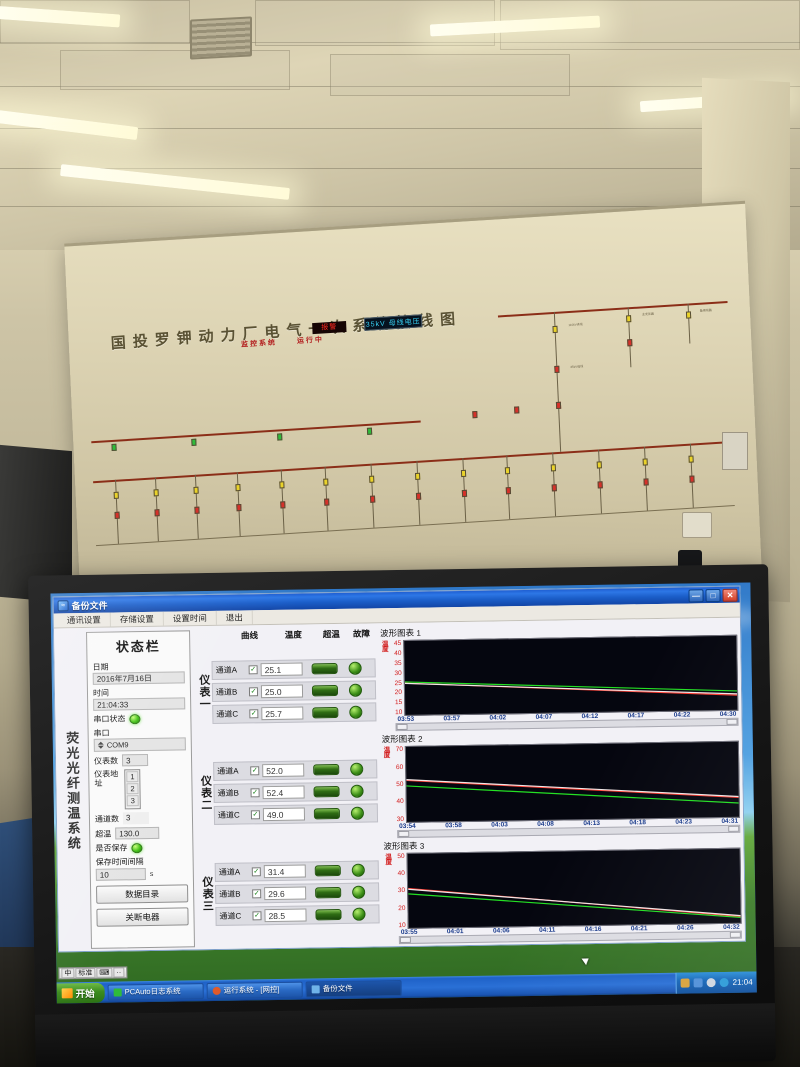 This screenshot has height=1067, width=800. I want to click on taskbar-item-label: 运行系统 - [网控], so click(251, 989).